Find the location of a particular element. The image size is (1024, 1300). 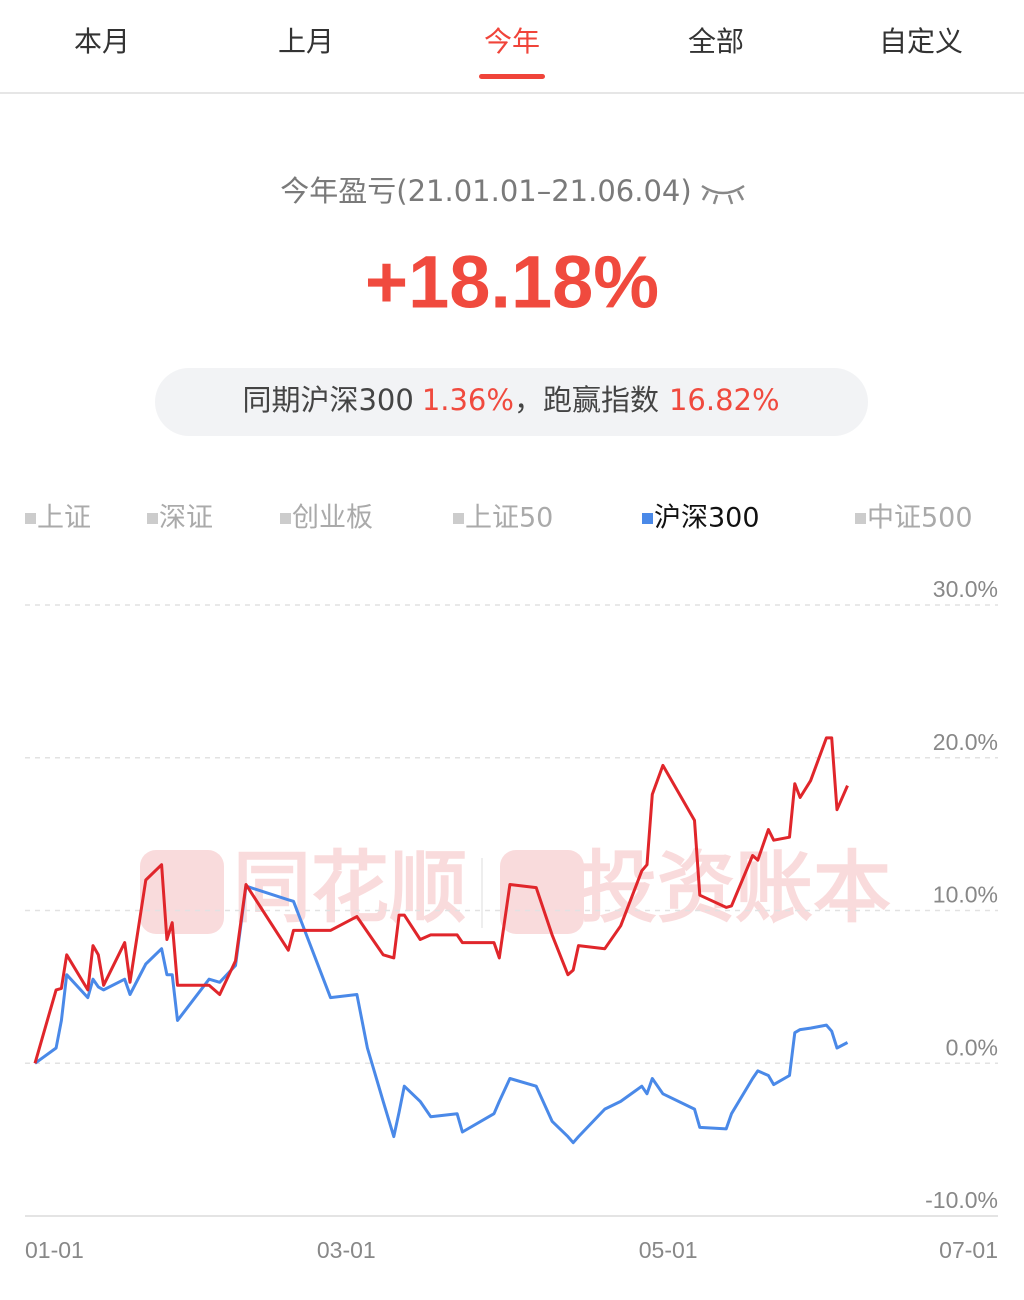

legend-label: 上证50 is located at coordinates (509, 518).